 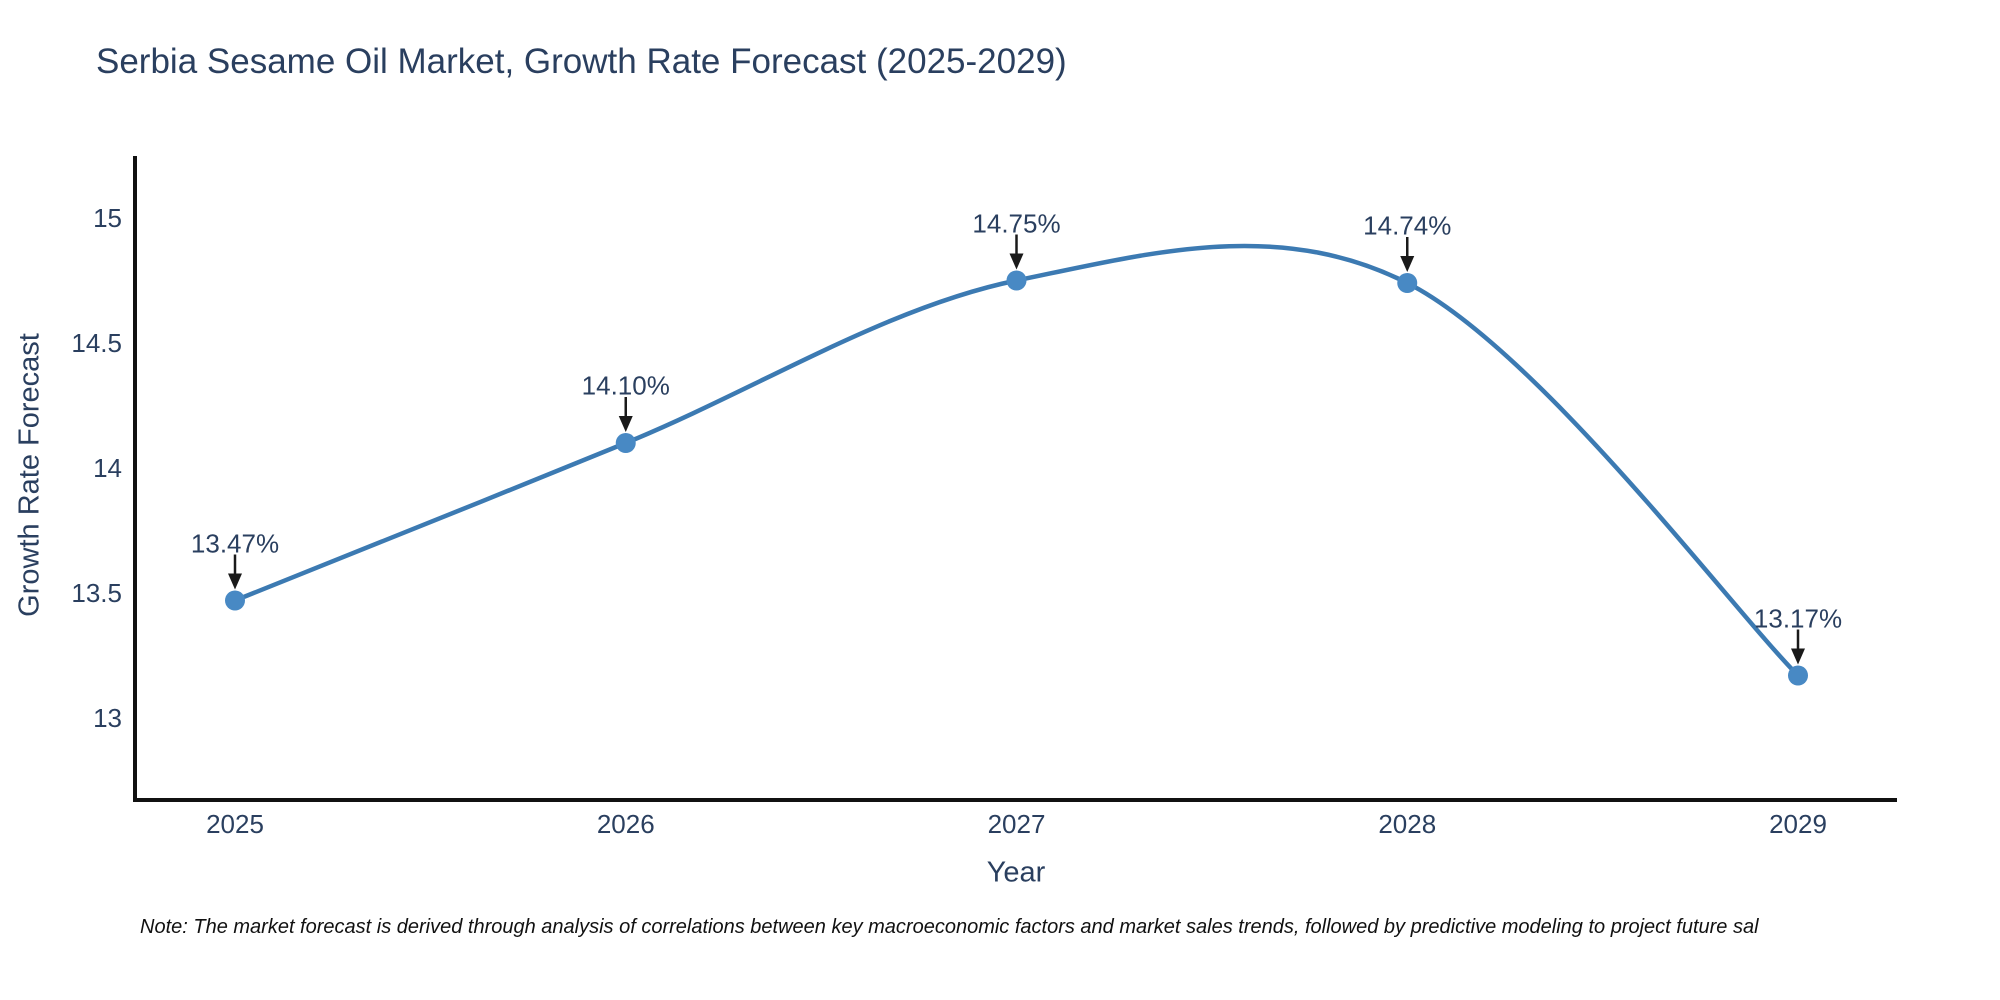 I want to click on data-point-annotation: 13.17%, so click(x=1798, y=618).